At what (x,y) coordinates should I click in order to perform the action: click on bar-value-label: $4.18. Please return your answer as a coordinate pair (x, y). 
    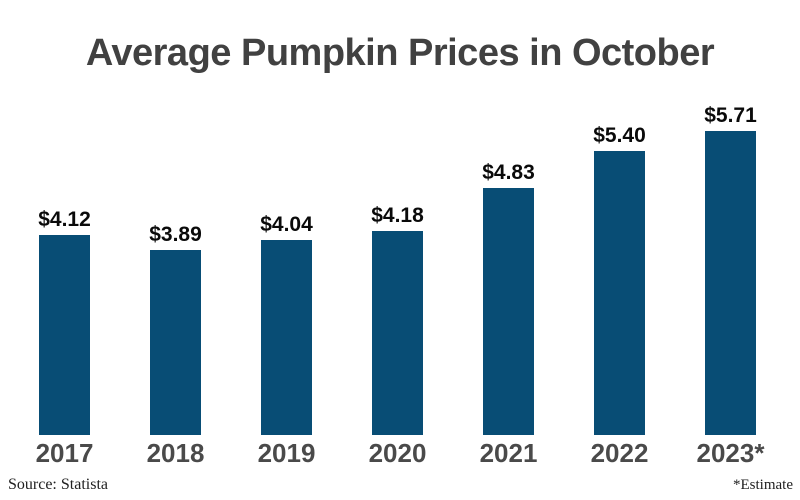
    Looking at the image, I should click on (397, 215).